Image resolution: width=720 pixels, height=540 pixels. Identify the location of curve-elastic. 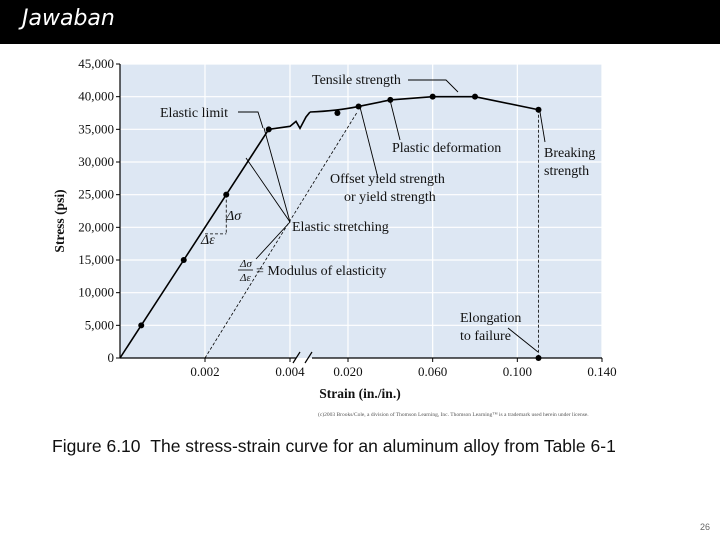
(215, 235).